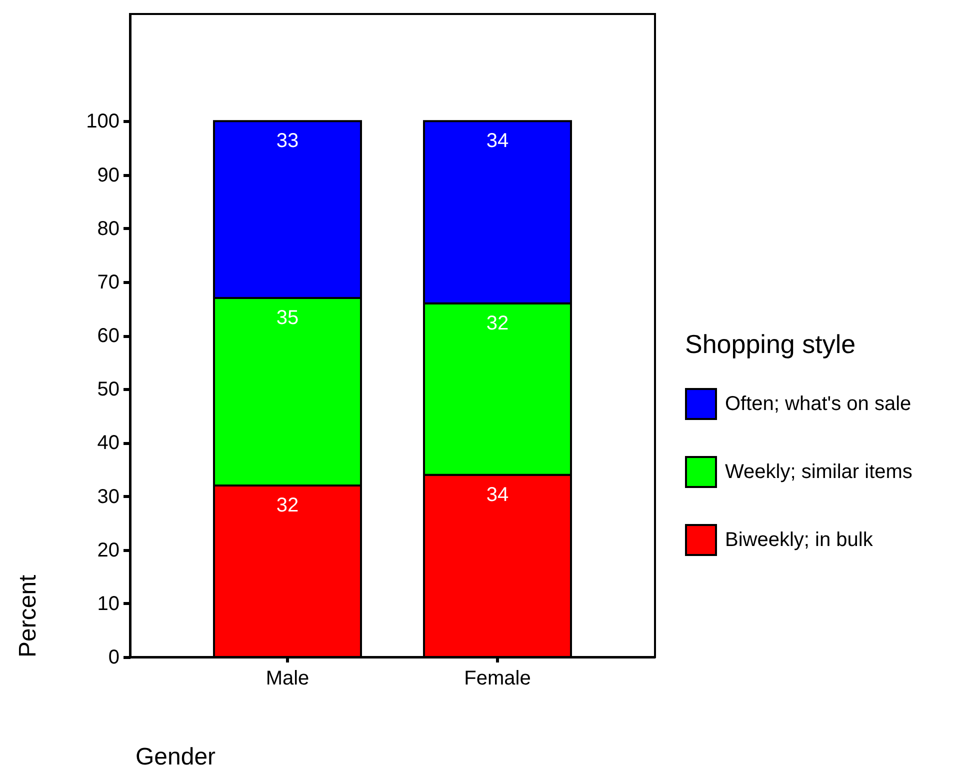 The height and width of the screenshot is (771, 972). I want to click on legend-label: Biweekly; in bulk, so click(799, 540).